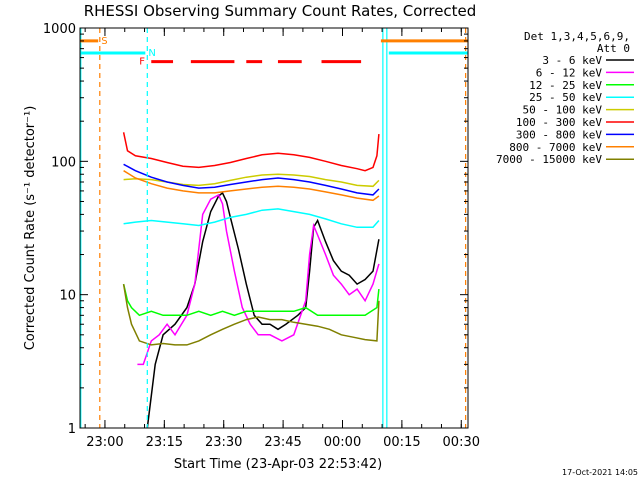  What do you see at coordinates (549, 159) in the screenshot?
I see `legend-label-8: 7000 - 15000 keV` at bounding box center [549, 159].